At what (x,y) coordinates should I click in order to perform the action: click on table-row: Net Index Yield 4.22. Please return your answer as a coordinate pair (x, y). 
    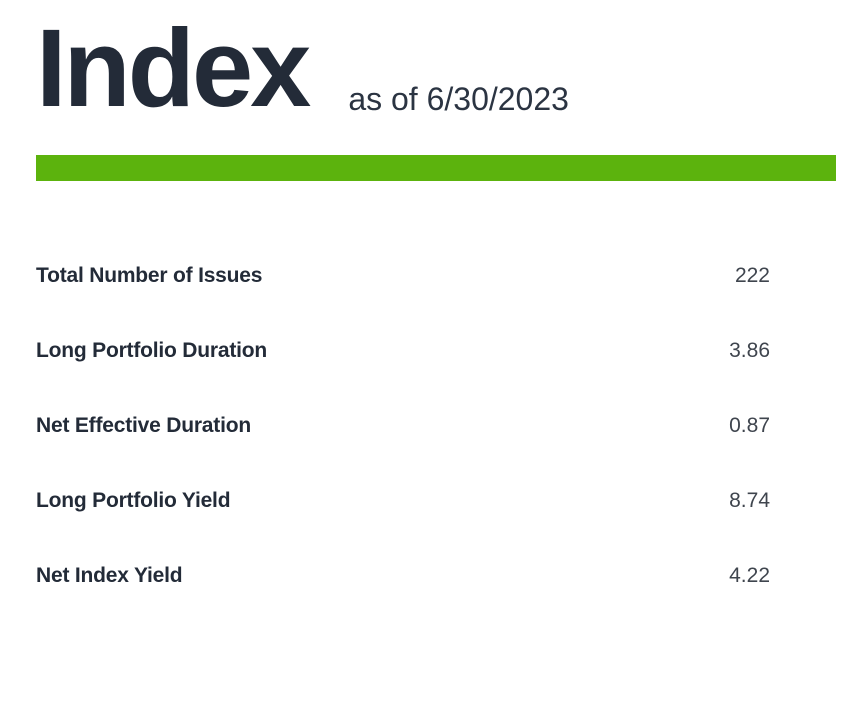
    Looking at the image, I should click on (403, 575).